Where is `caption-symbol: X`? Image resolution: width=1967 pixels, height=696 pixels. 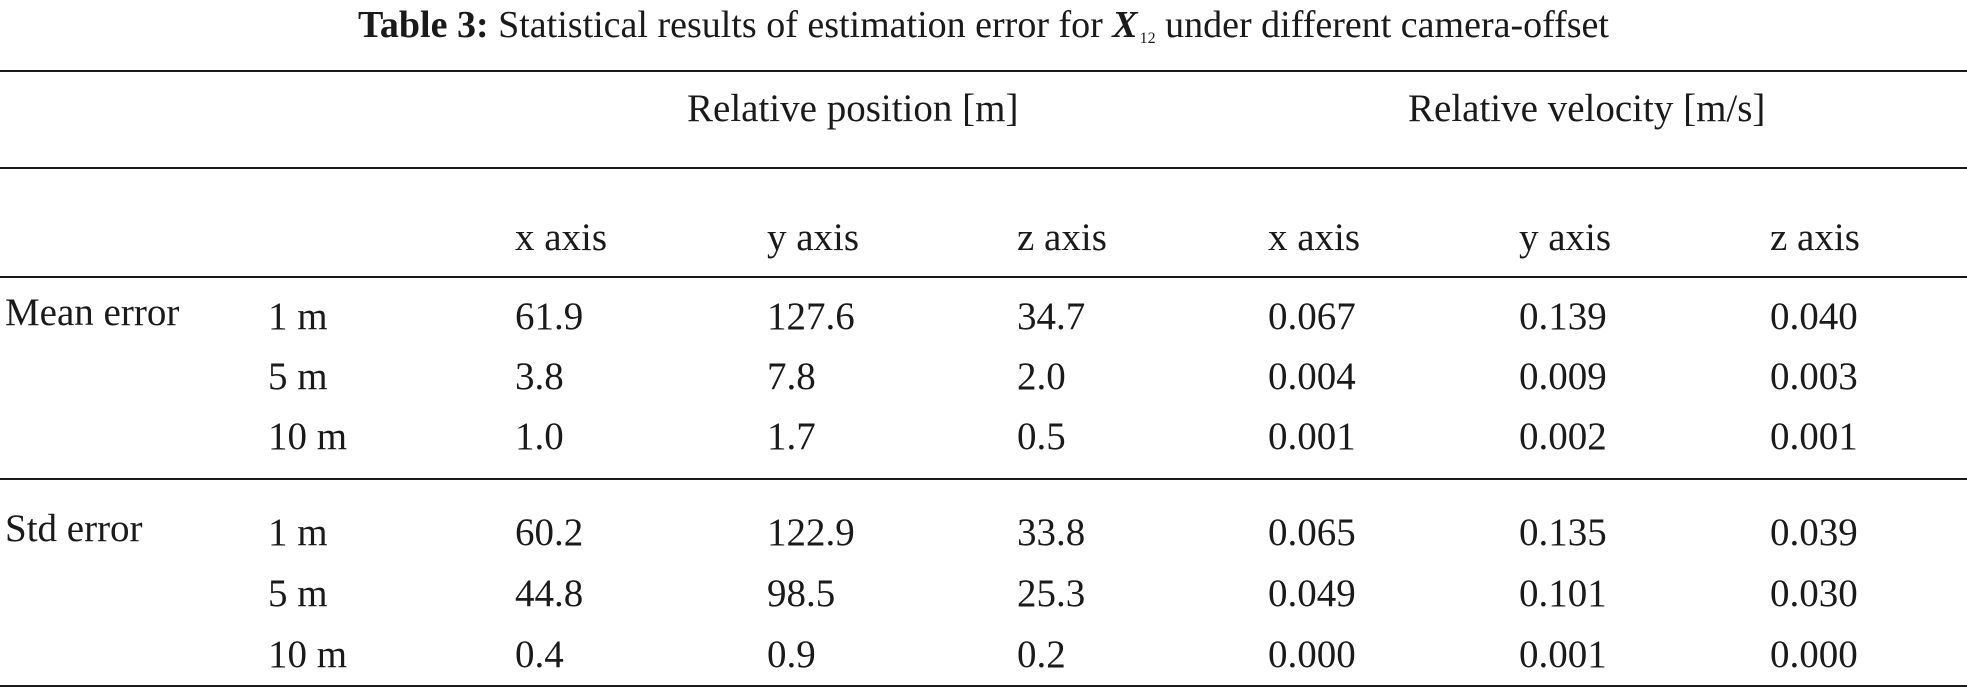 caption-symbol: X is located at coordinates (1125, 25).